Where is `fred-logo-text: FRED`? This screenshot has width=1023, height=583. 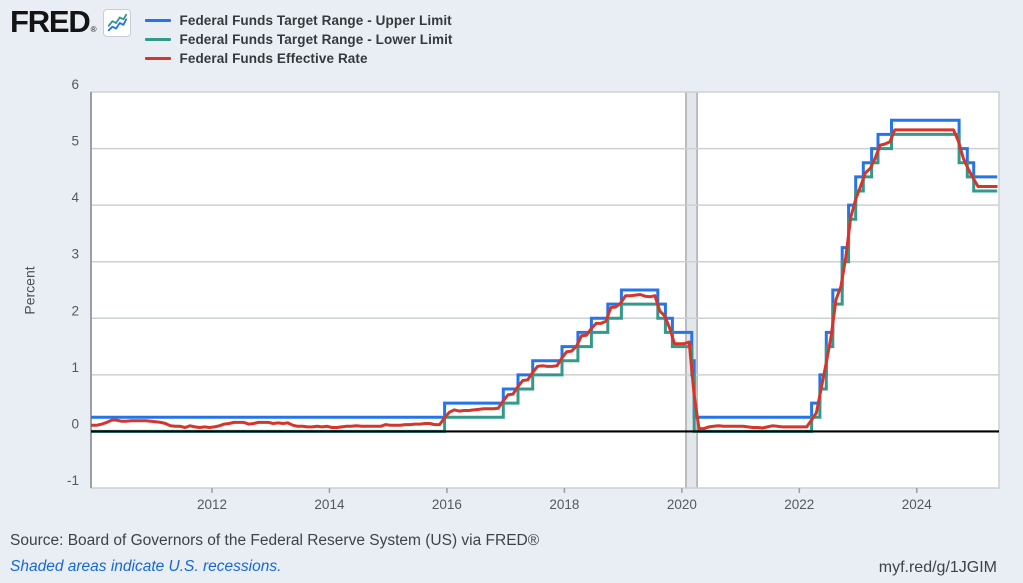
fred-logo-text: FRED is located at coordinates (50, 21).